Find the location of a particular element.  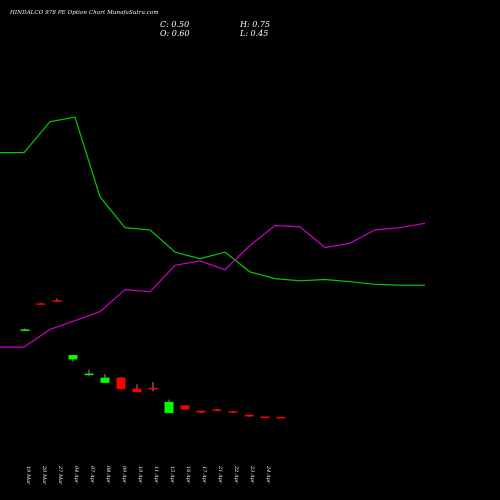

x-tick-label: 23 Apr is located at coordinates (252, 474).